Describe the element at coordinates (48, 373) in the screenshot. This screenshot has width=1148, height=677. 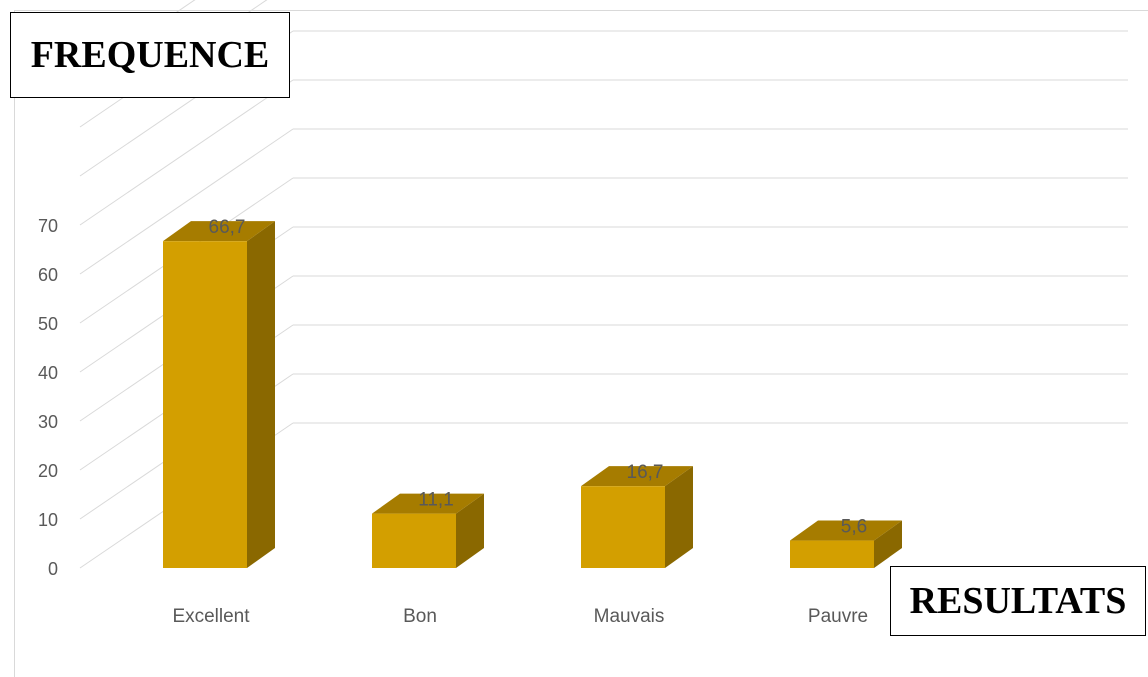
I see `y-tick-label: 40` at that location.